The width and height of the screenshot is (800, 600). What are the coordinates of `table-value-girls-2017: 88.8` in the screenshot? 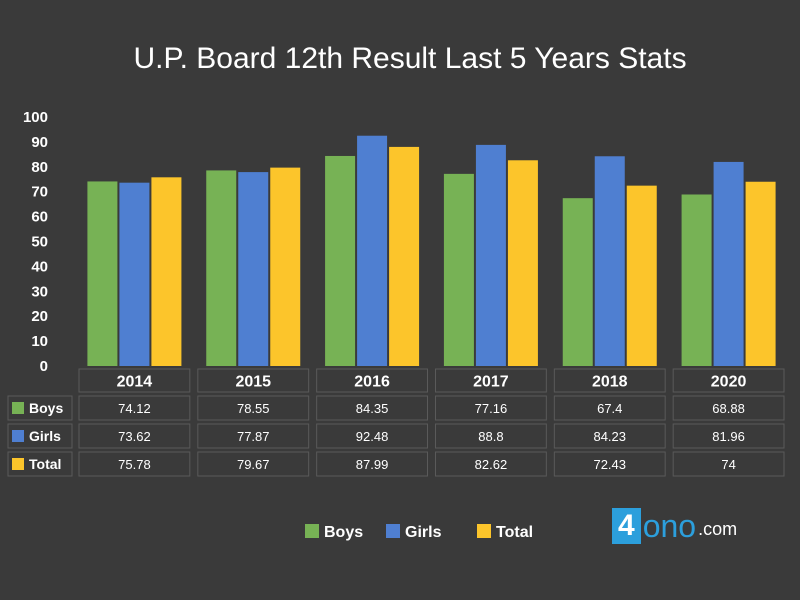 It's located at (490, 436).